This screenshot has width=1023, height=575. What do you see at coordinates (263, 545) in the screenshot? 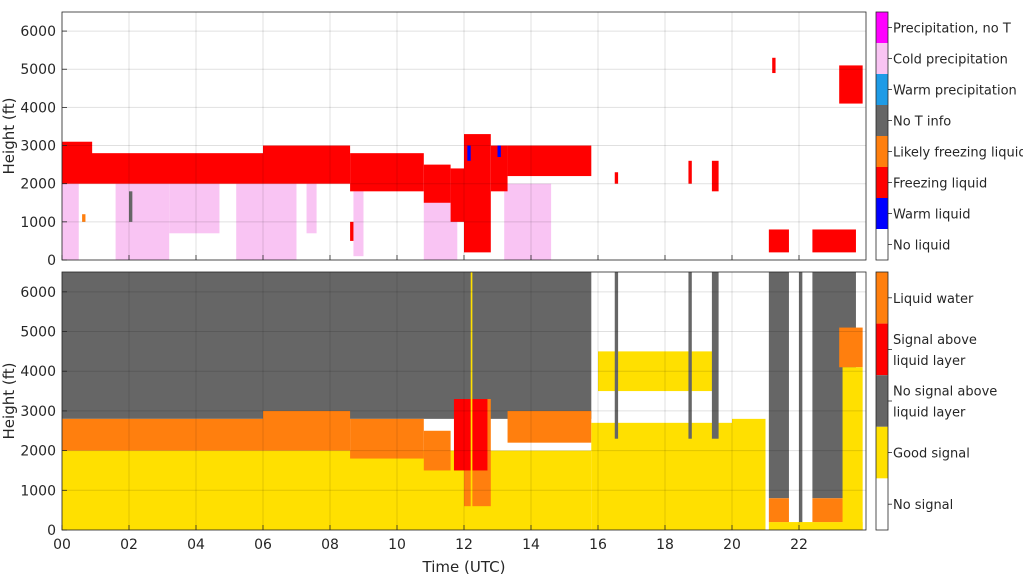
I see `x-tick-label: 06` at bounding box center [263, 545].